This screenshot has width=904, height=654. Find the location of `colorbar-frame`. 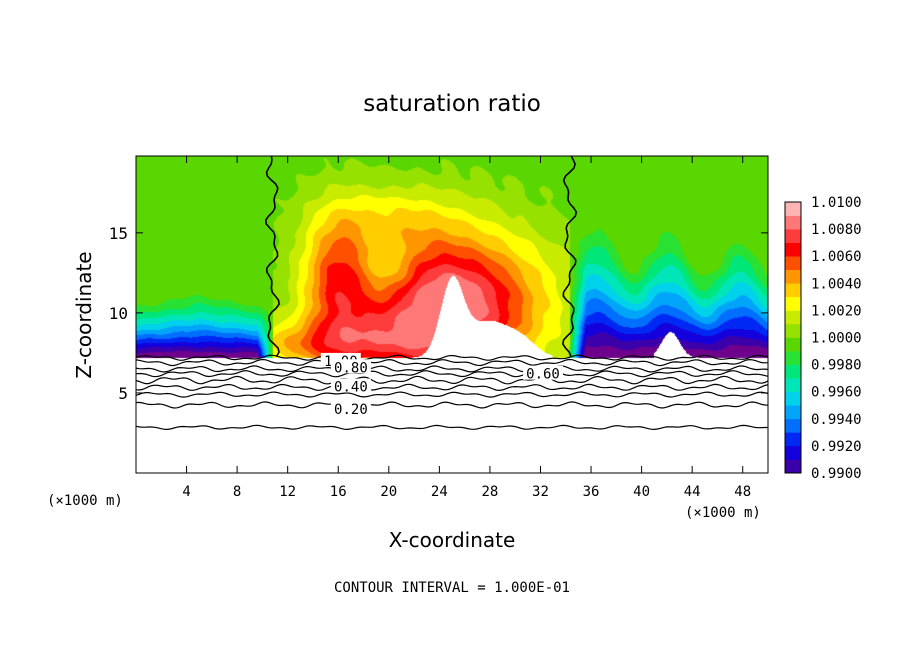

colorbar-frame is located at coordinates (793, 337).